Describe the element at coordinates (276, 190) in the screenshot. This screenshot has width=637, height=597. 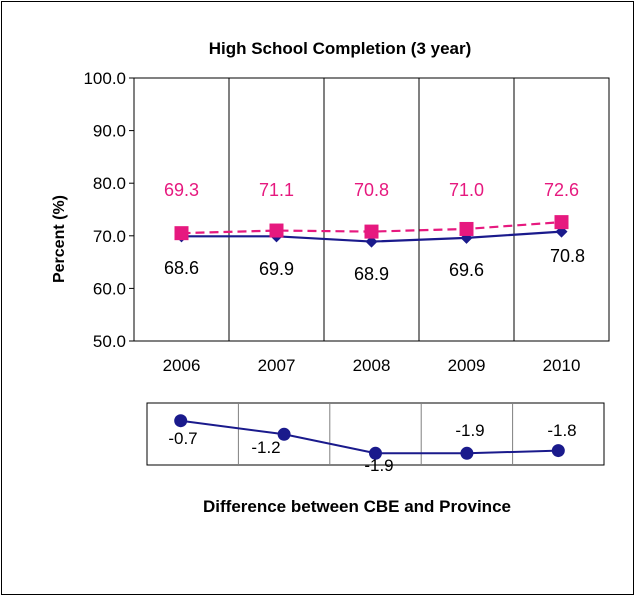
I see `pink-data-label: 71.1` at that location.